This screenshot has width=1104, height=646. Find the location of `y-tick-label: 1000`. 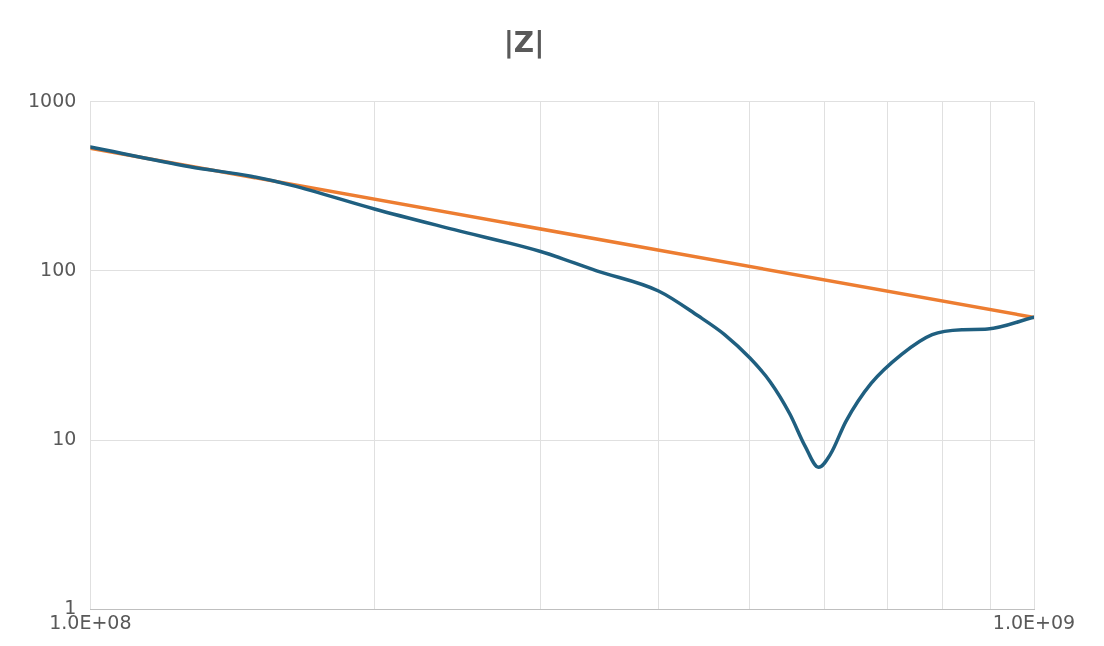

y-tick-label: 1000 is located at coordinates (52, 99).